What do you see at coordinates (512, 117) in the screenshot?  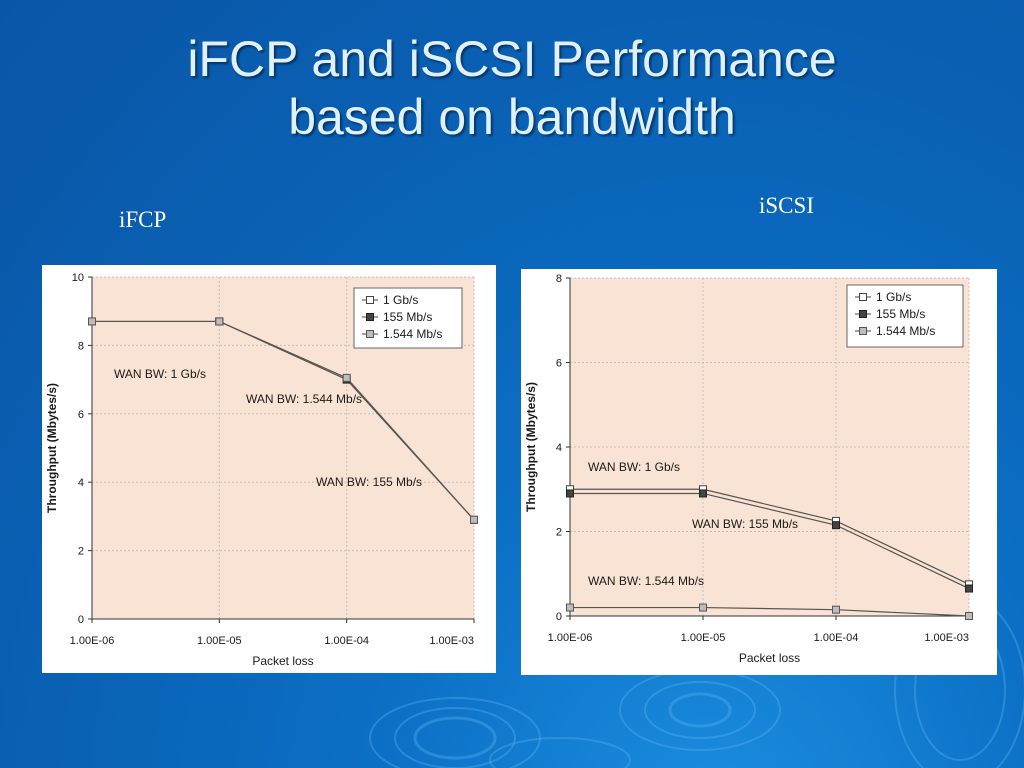 I see `slide-title-line2: based on bandwidth` at bounding box center [512, 117].